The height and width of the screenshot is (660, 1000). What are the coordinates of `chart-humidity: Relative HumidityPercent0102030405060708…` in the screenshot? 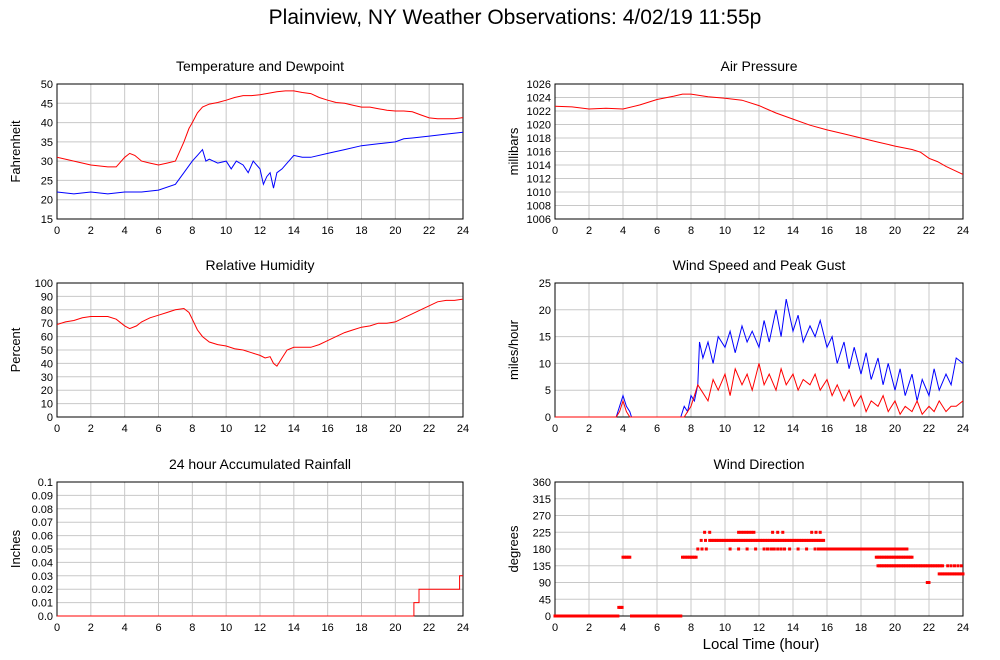 It's located at (238, 346).